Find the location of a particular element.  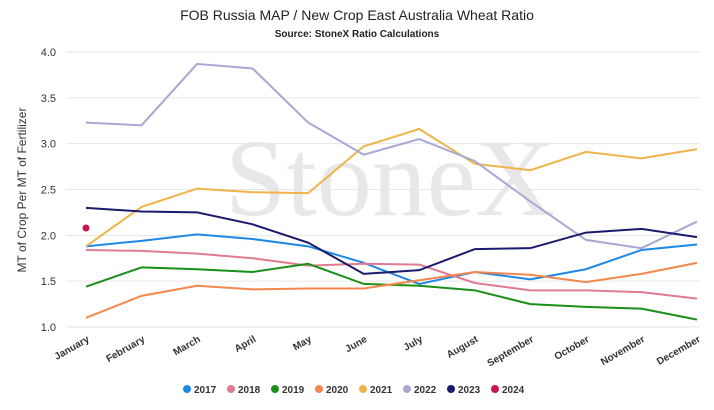

x-tick-label: December is located at coordinates (678, 351).